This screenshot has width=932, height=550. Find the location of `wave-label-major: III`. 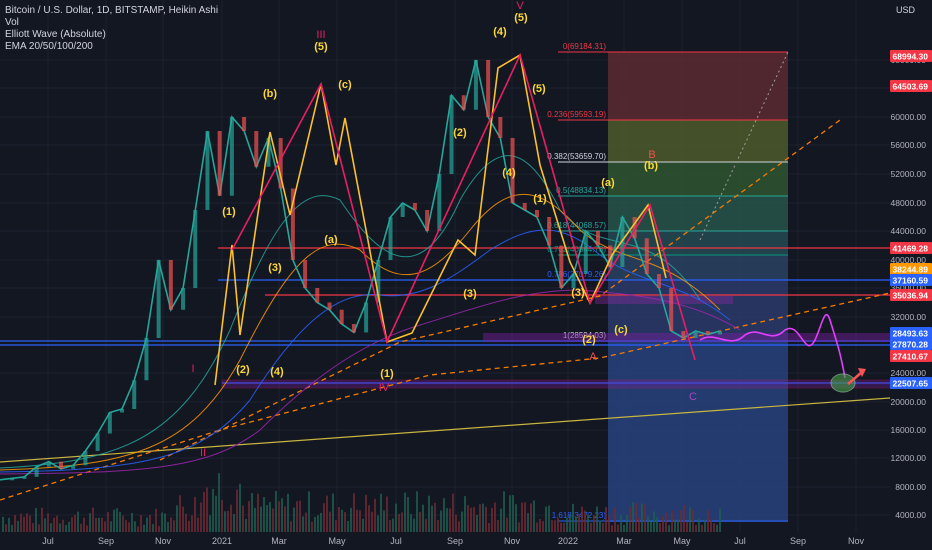

wave-label-major: III is located at coordinates (320, 35).